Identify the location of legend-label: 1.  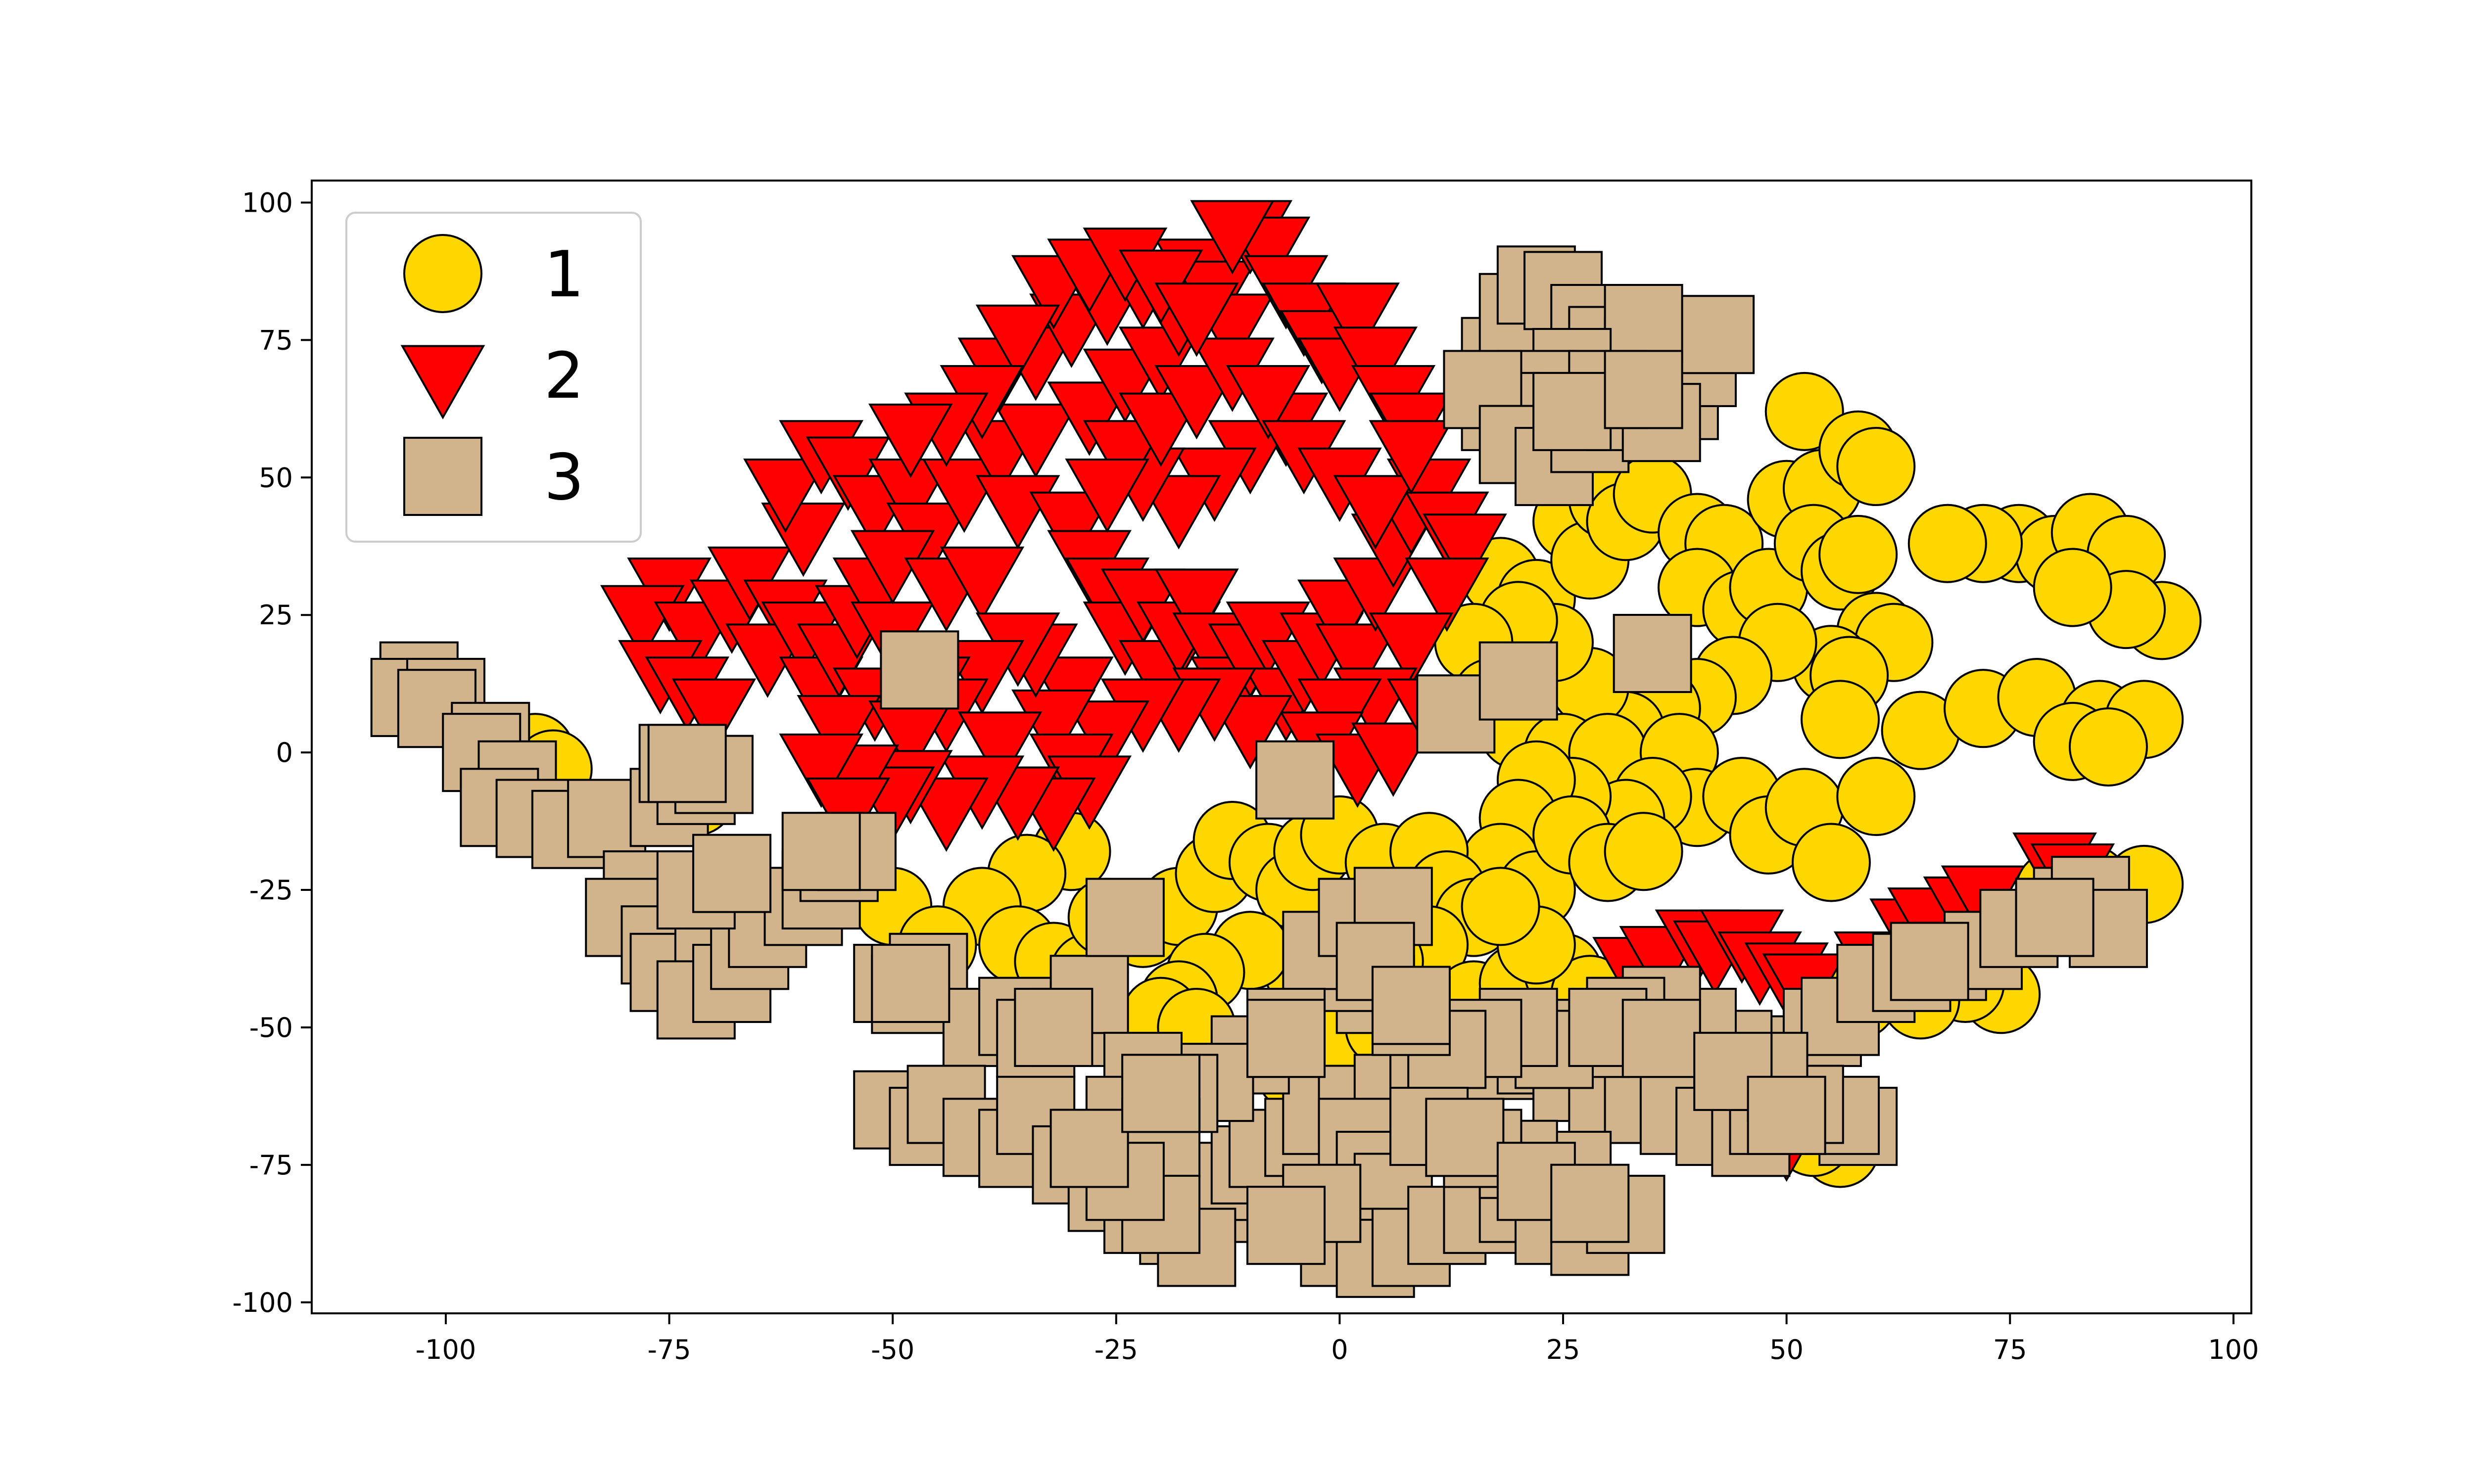
(564, 275).